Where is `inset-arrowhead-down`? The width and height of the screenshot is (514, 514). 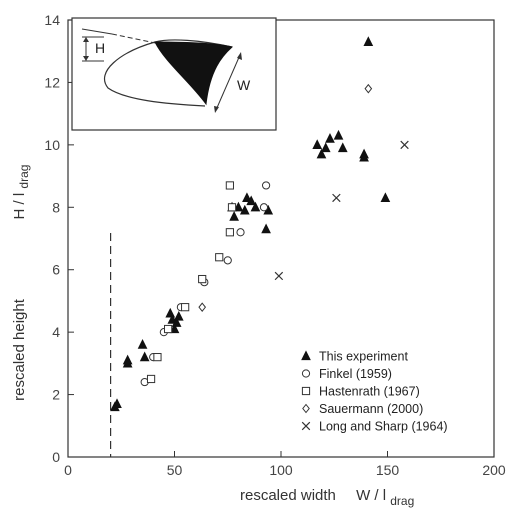
inset-arrowhead-down is located at coordinates (86, 58).